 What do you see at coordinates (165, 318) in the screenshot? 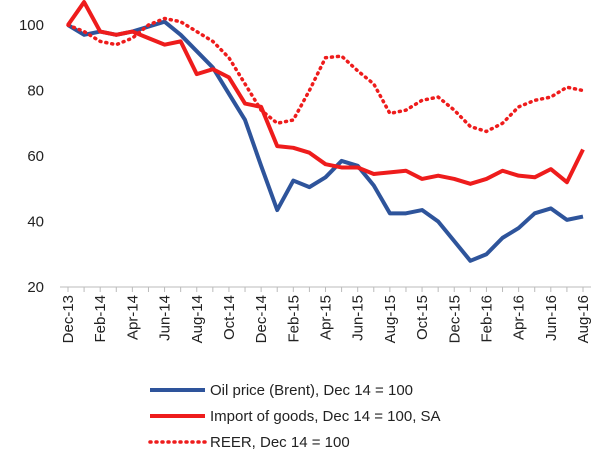
I see `x-tick-label: Jun-14` at bounding box center [165, 318].